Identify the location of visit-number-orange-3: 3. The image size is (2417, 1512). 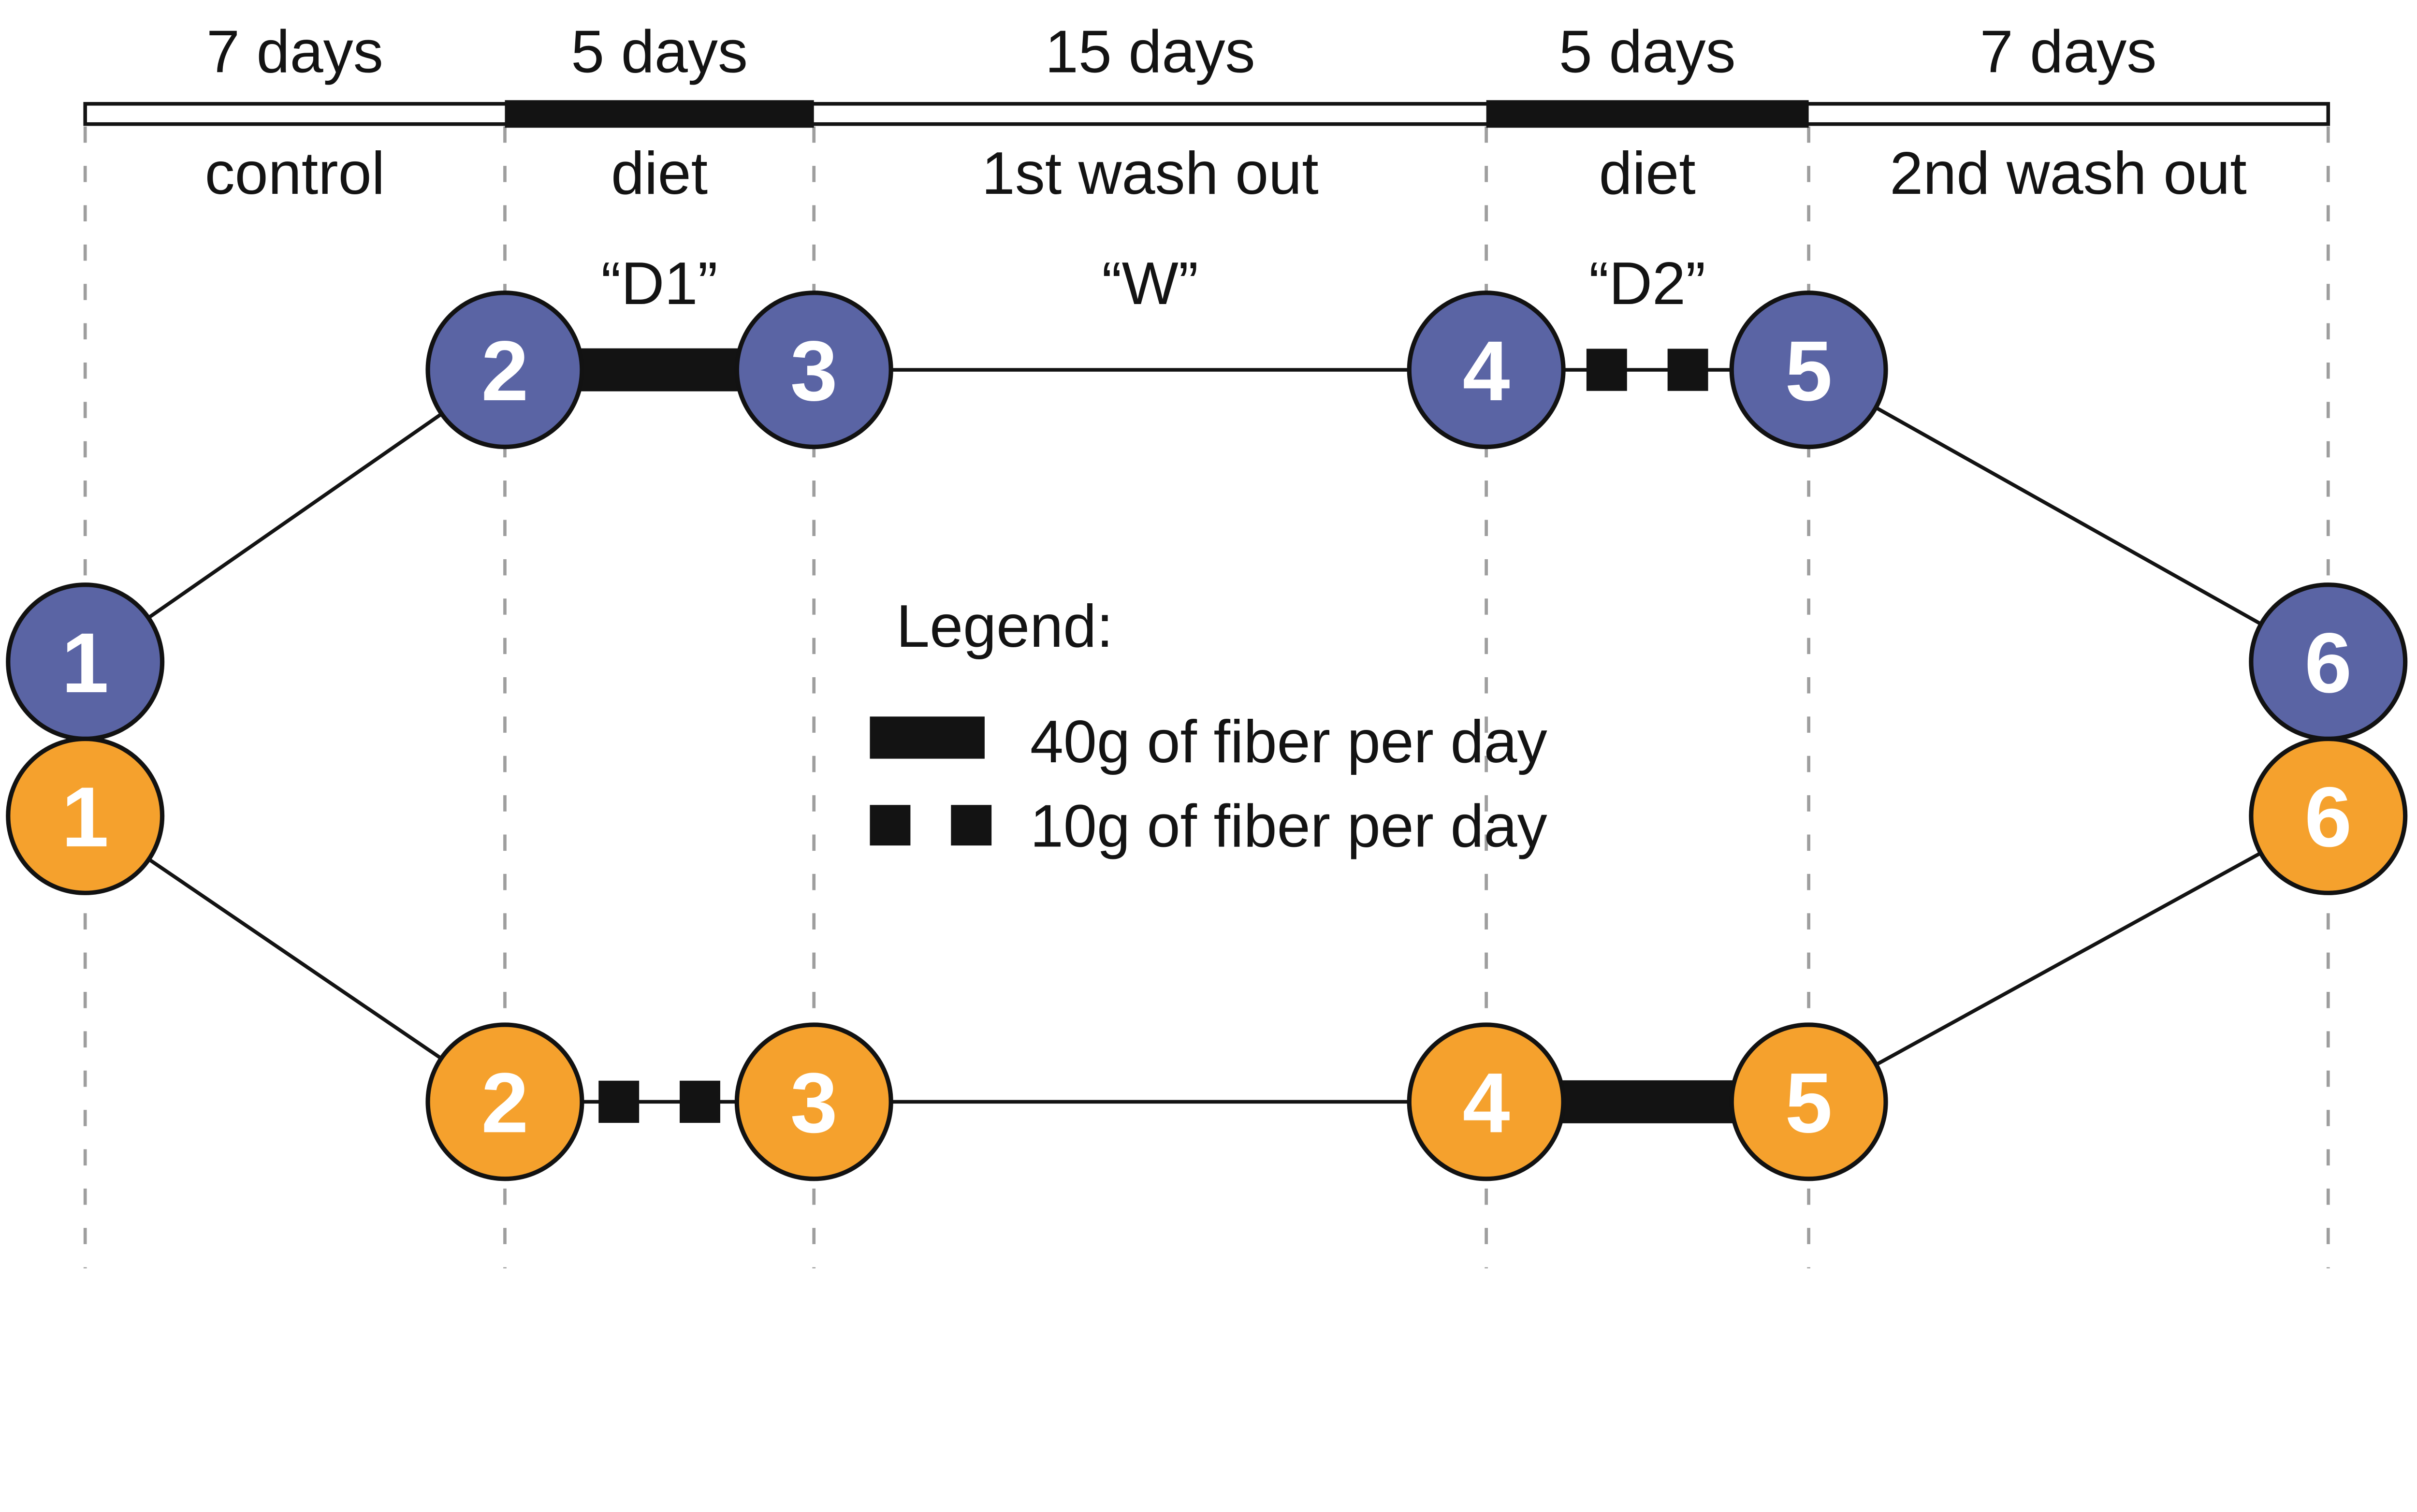
(814, 1103).